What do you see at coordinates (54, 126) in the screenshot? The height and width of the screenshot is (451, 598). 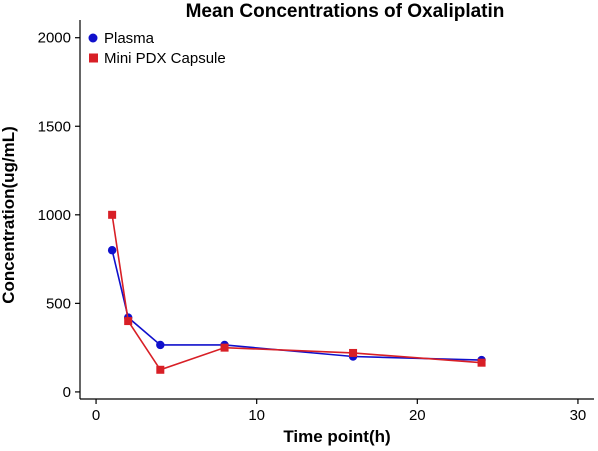 I see `y-tick-label: 1500` at bounding box center [54, 126].